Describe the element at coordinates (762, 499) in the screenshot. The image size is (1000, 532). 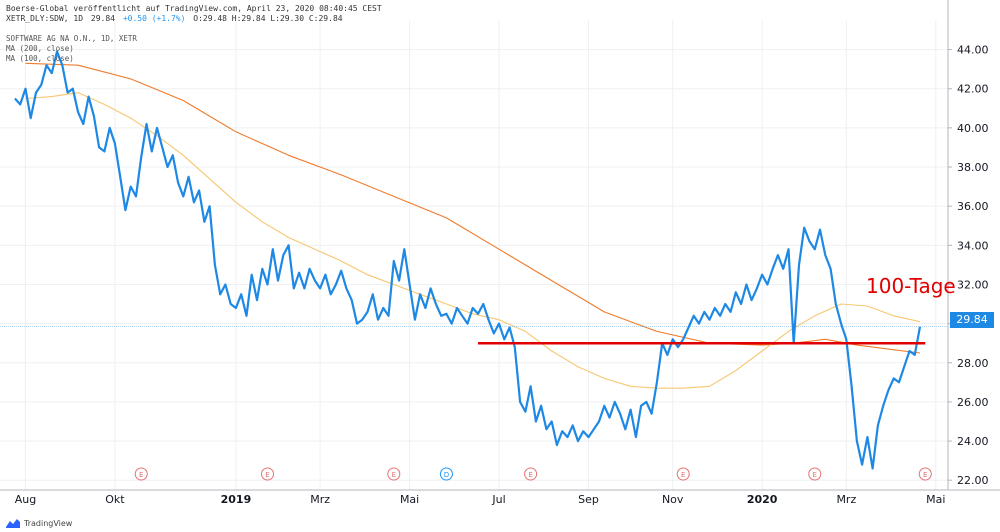
I see `x-tick-label-8: 2020` at that location.